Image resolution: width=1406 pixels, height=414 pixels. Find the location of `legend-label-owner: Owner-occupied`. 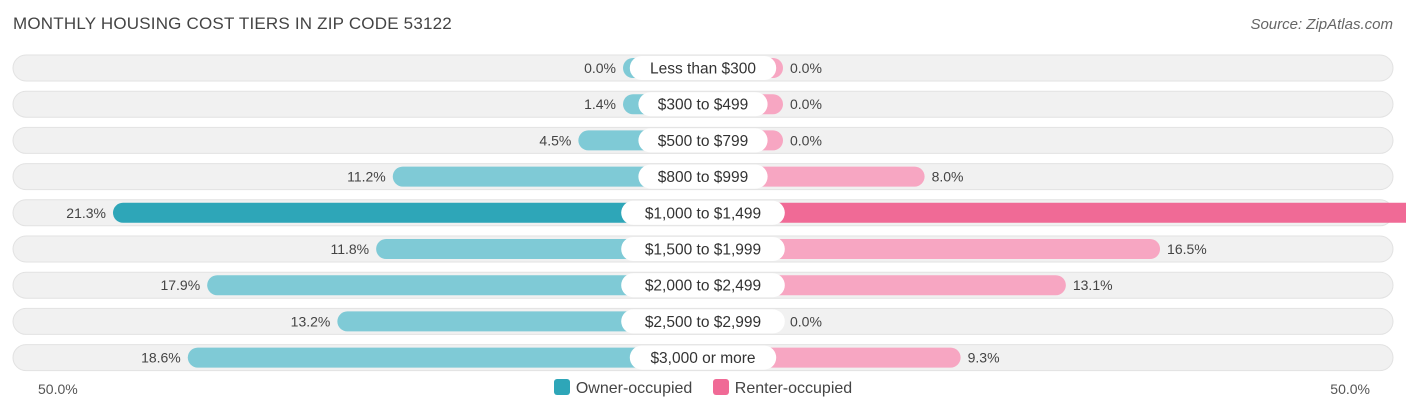

legend-label-owner: Owner-occupied is located at coordinates (634, 388).